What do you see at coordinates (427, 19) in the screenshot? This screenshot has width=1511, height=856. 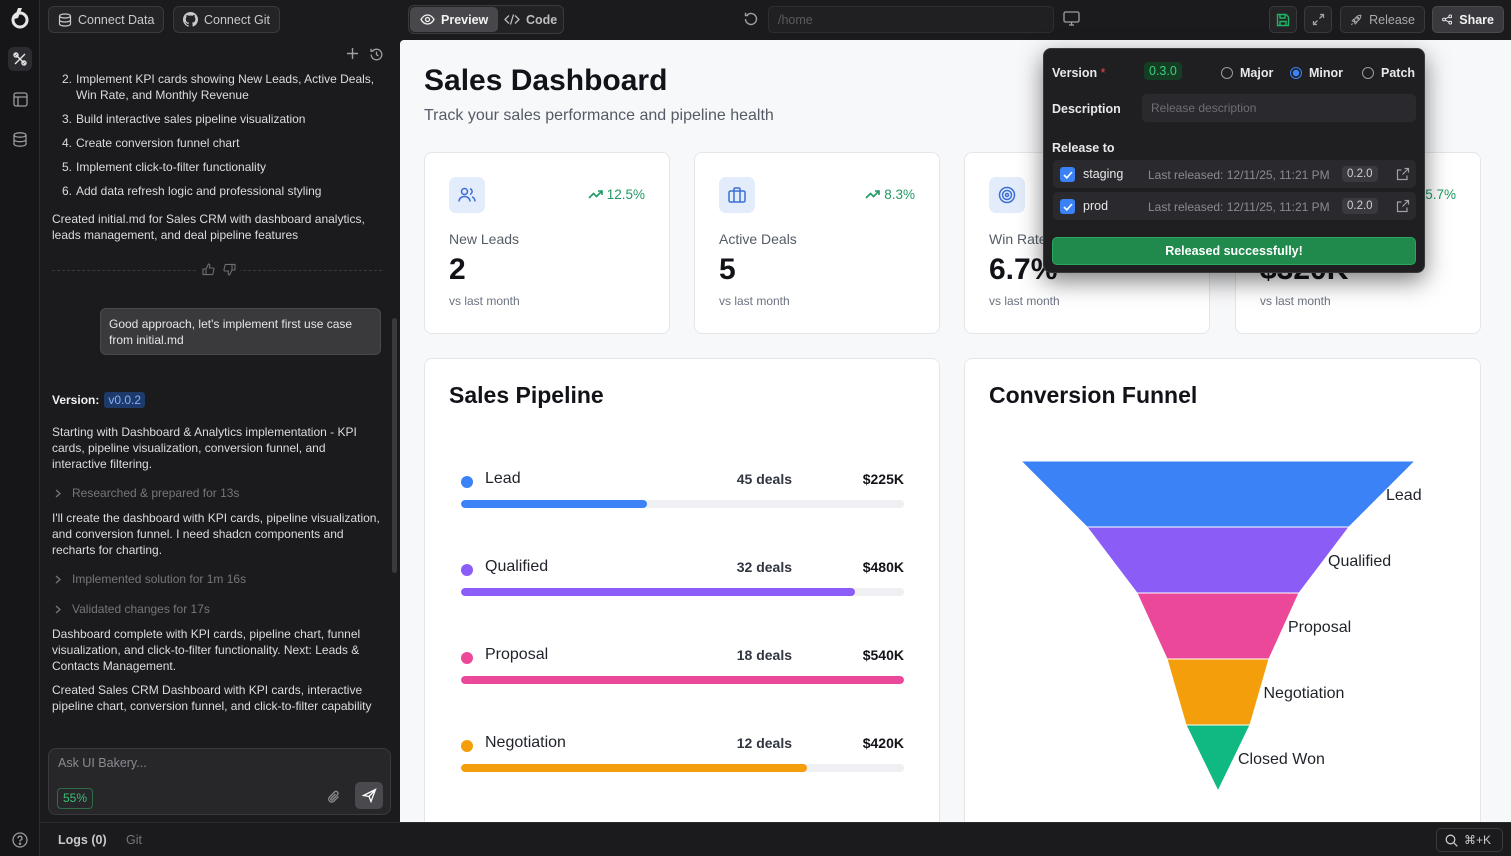 I see `eye-icon` at bounding box center [427, 19].